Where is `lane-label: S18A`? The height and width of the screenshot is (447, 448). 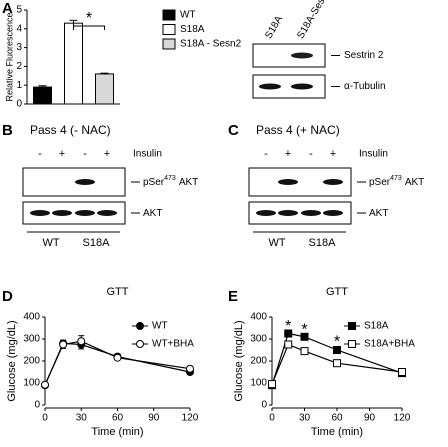 lane-label: S18A is located at coordinates (274, 27).